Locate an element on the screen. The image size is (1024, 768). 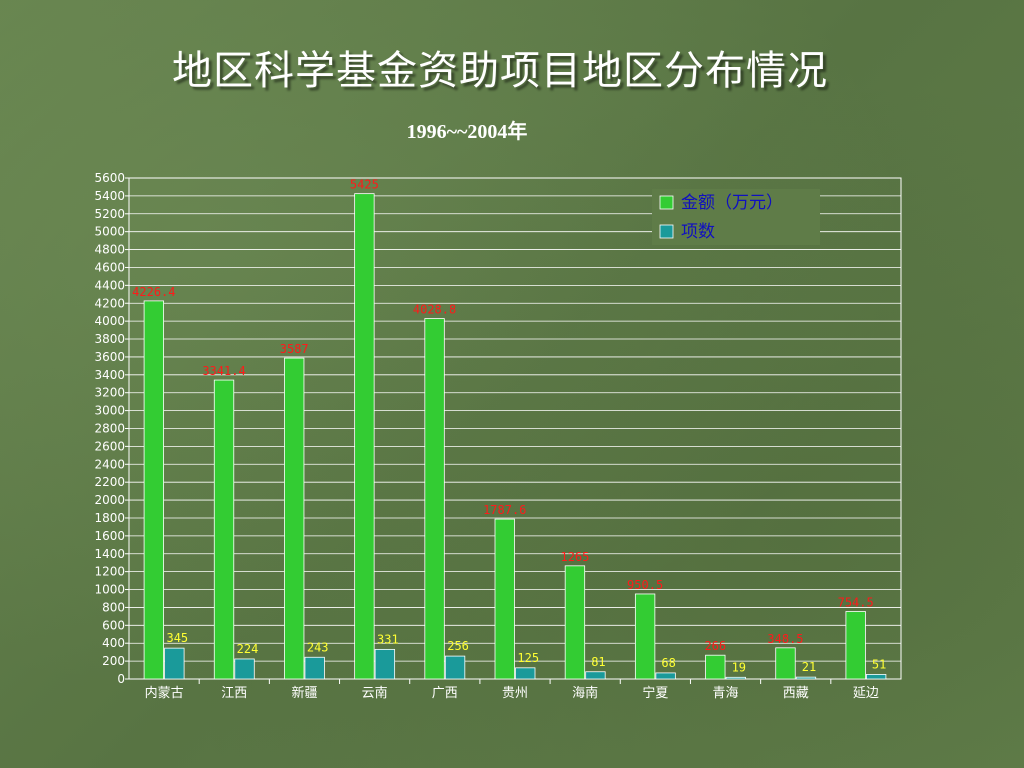
x-category-label: 贵州 is located at coordinates (515, 693).